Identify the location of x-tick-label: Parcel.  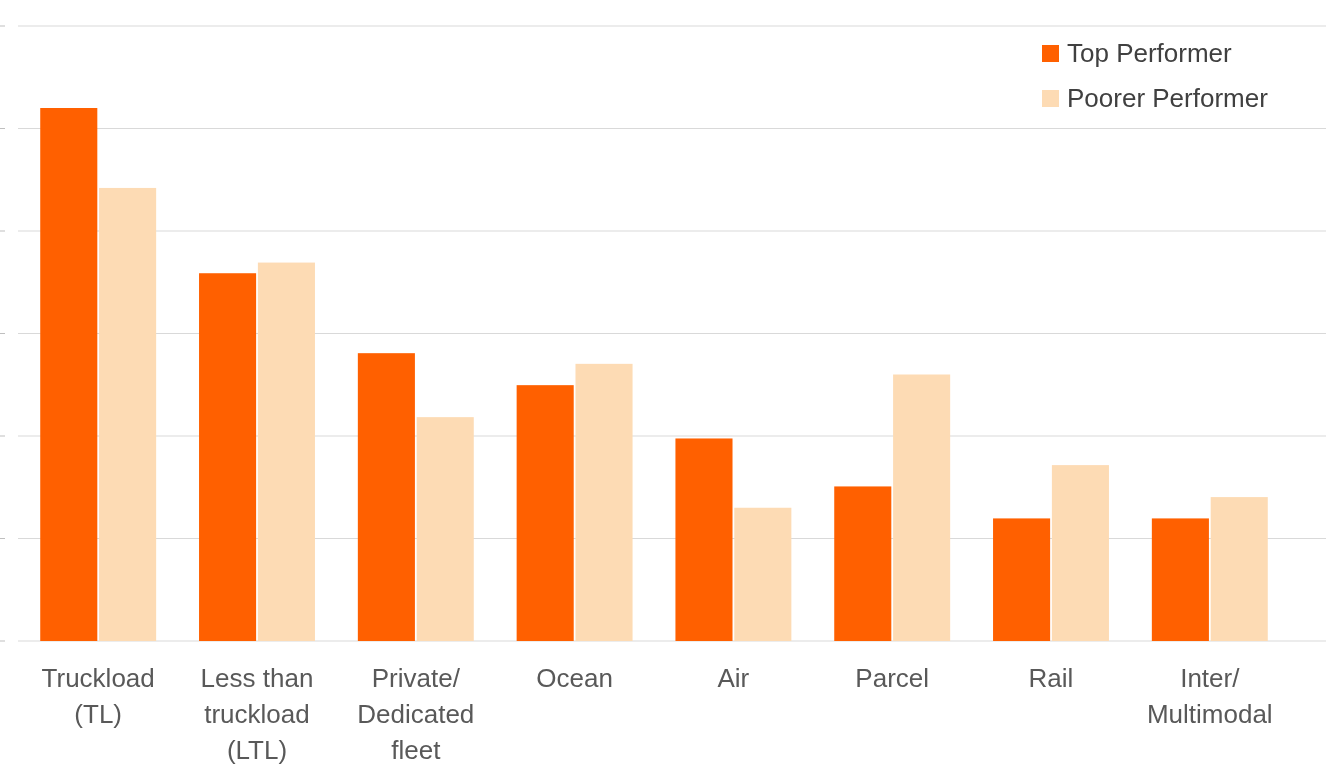
(892, 678).